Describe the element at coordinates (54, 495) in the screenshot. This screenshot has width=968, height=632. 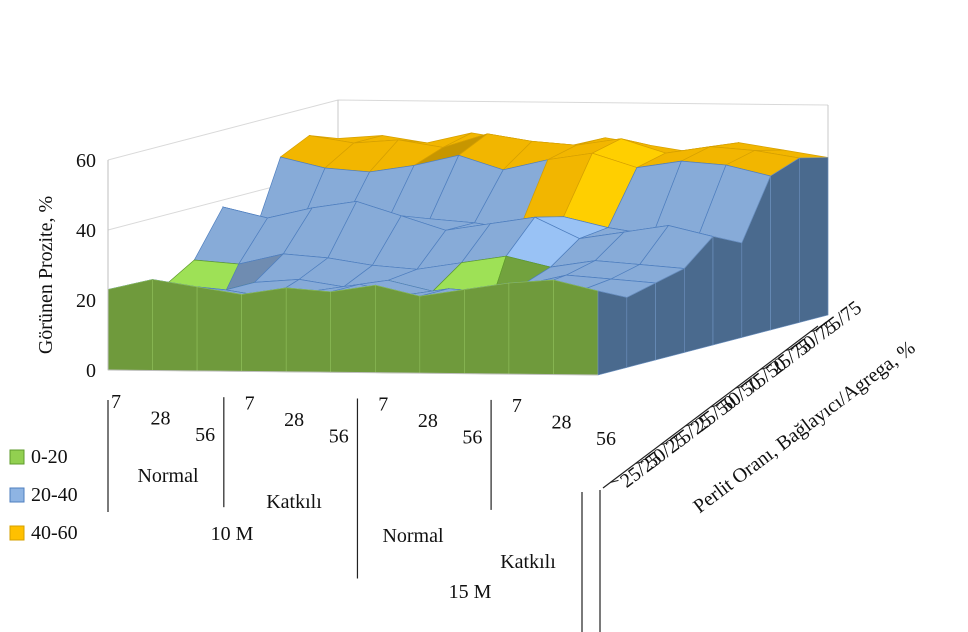
I see `legend-label: 20-40` at that location.